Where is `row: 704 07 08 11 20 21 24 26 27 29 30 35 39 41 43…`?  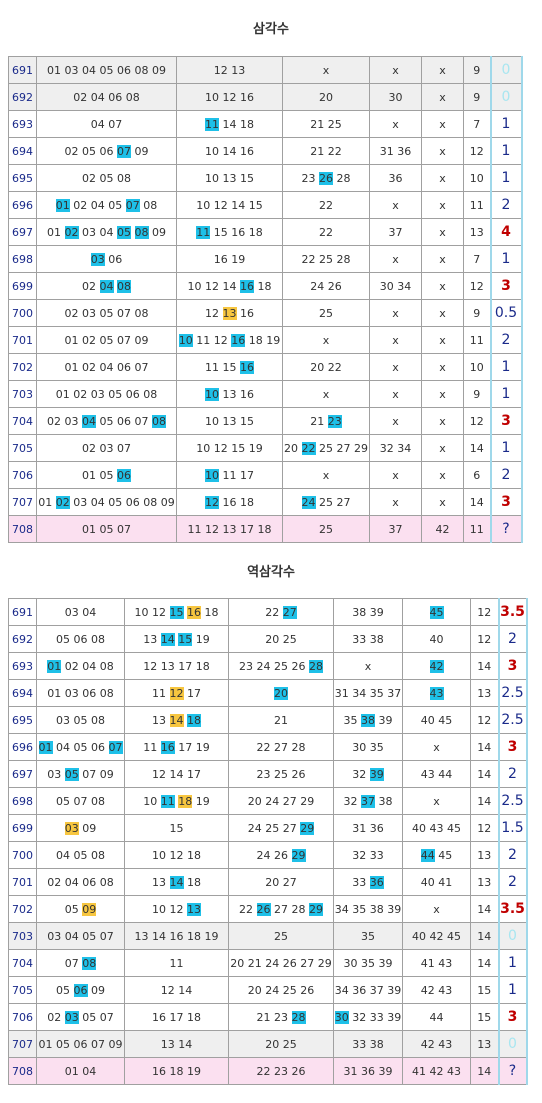 row: 704 07 08 11 20 21 24 26 27 29 30 35 39 41 43… is located at coordinates (268, 963).